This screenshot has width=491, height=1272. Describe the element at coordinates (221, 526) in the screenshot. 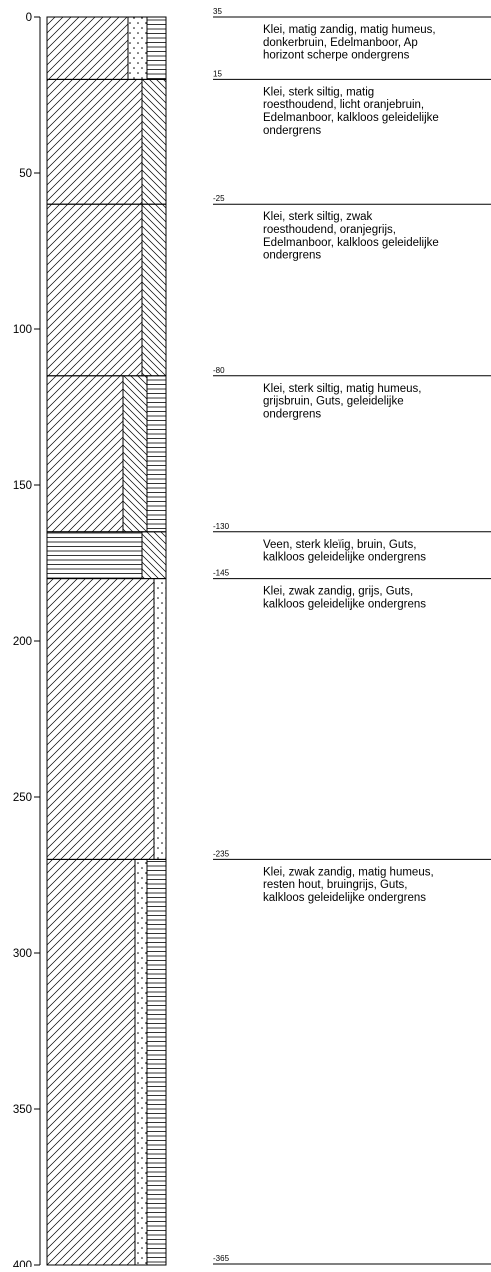

I see `elevation-label: -130` at that location.